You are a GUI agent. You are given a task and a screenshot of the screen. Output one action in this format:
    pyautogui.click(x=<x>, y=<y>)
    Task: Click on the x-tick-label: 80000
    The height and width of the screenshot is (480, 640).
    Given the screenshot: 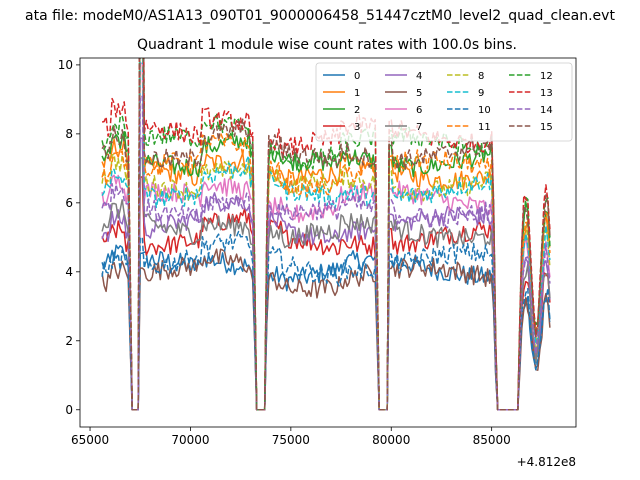 What is the action you would take?
    pyautogui.click(x=391, y=440)
    